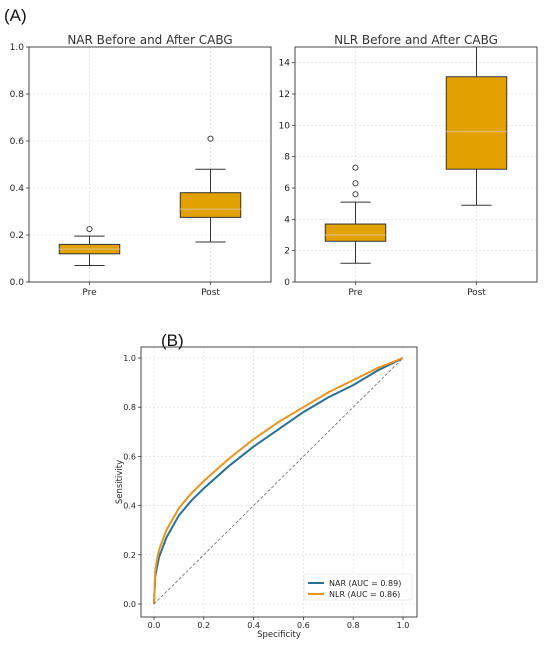  I want to click on nar-chart-title: NAR Before and After CABG, so click(149, 40).